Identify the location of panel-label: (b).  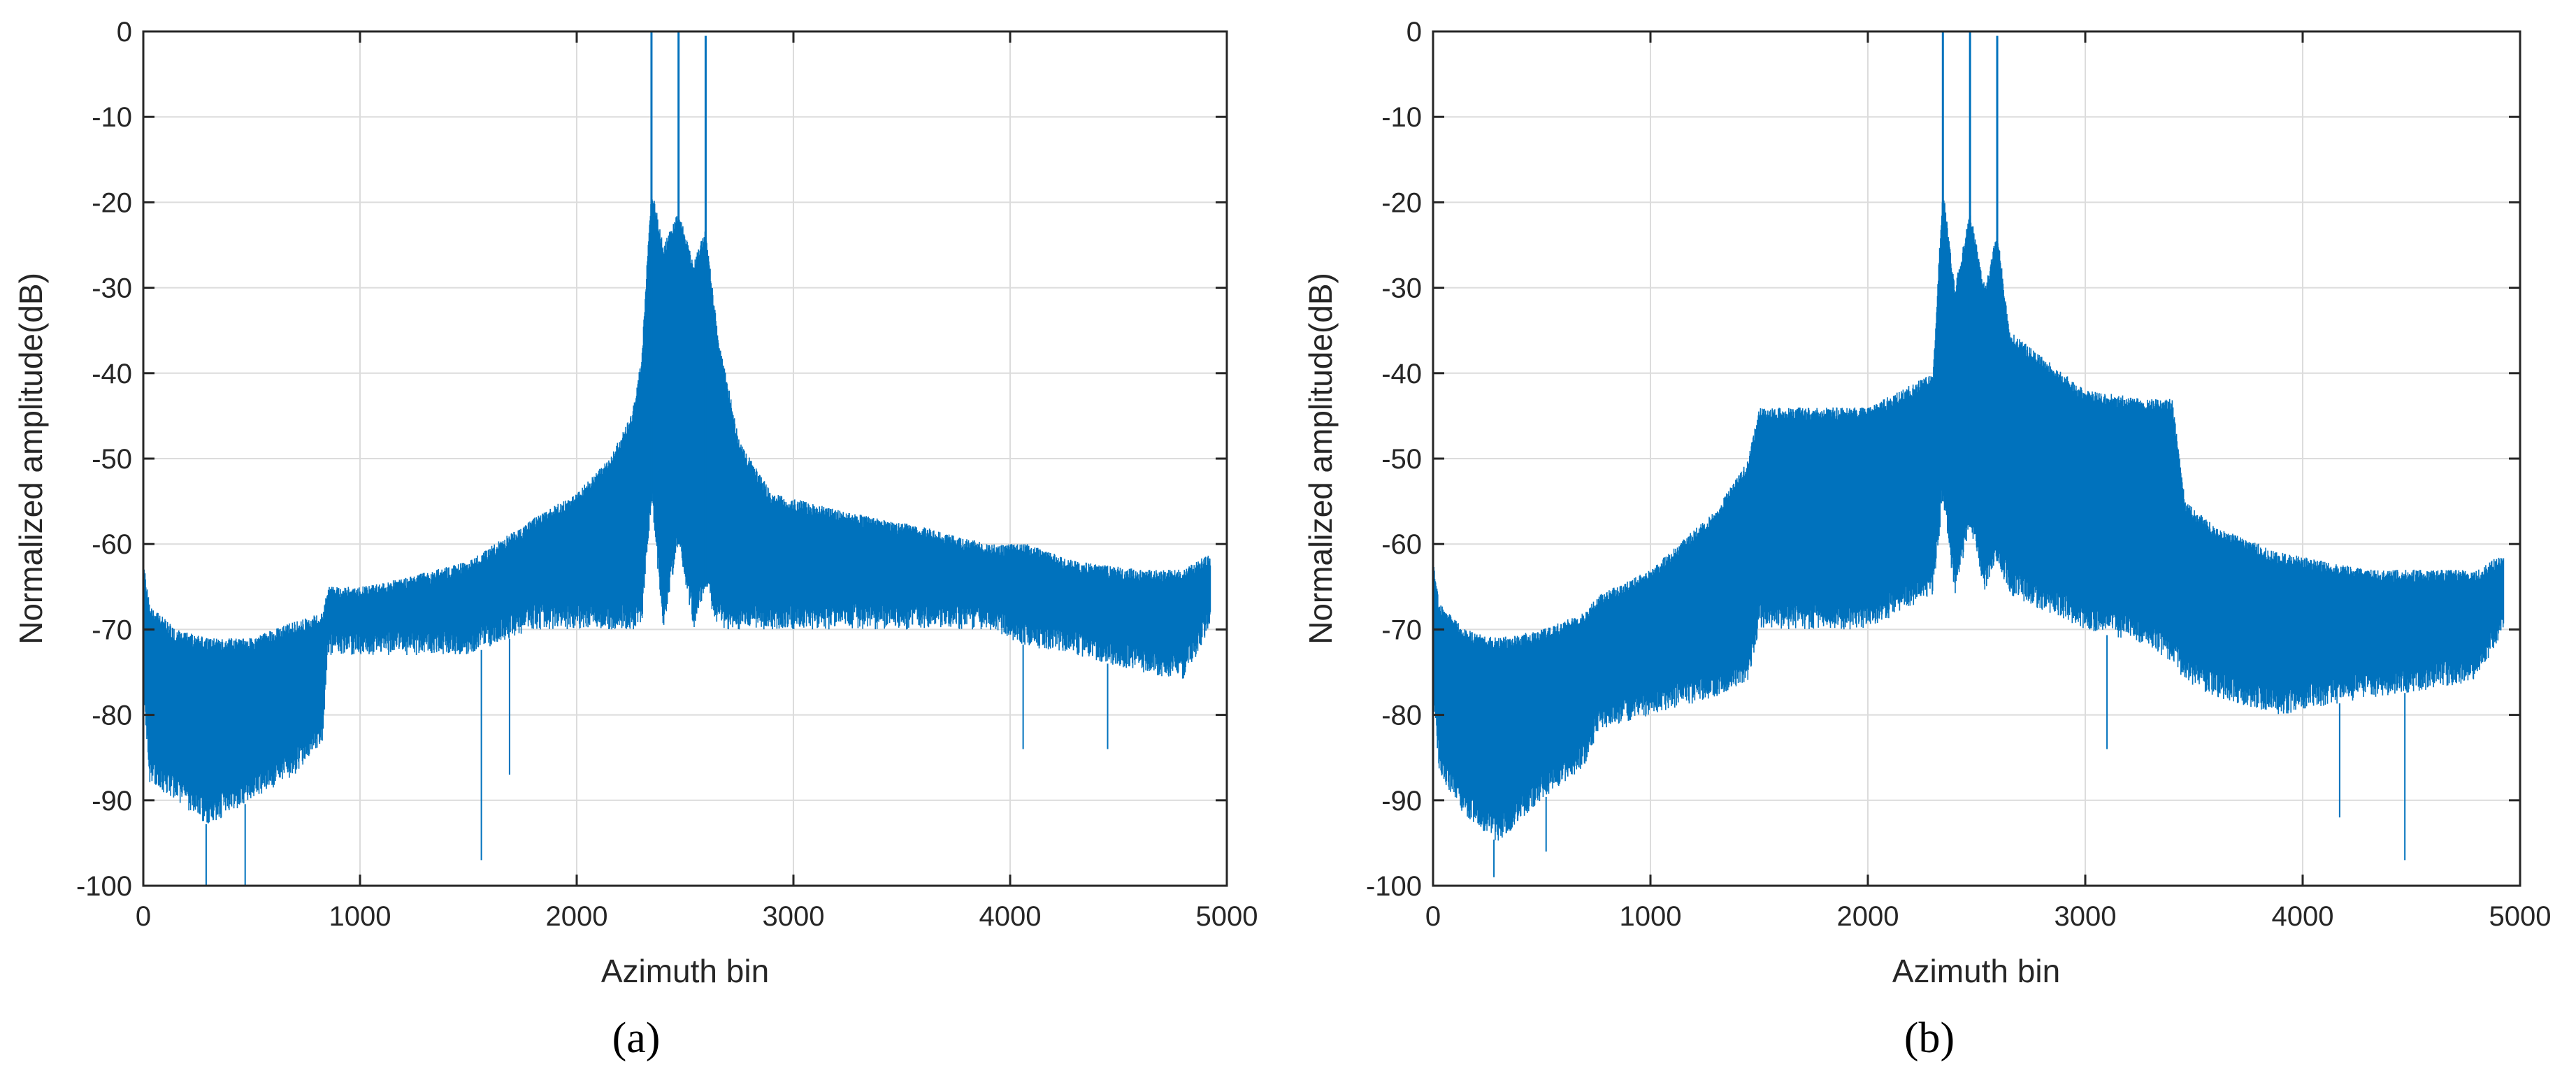
(1929, 1038).